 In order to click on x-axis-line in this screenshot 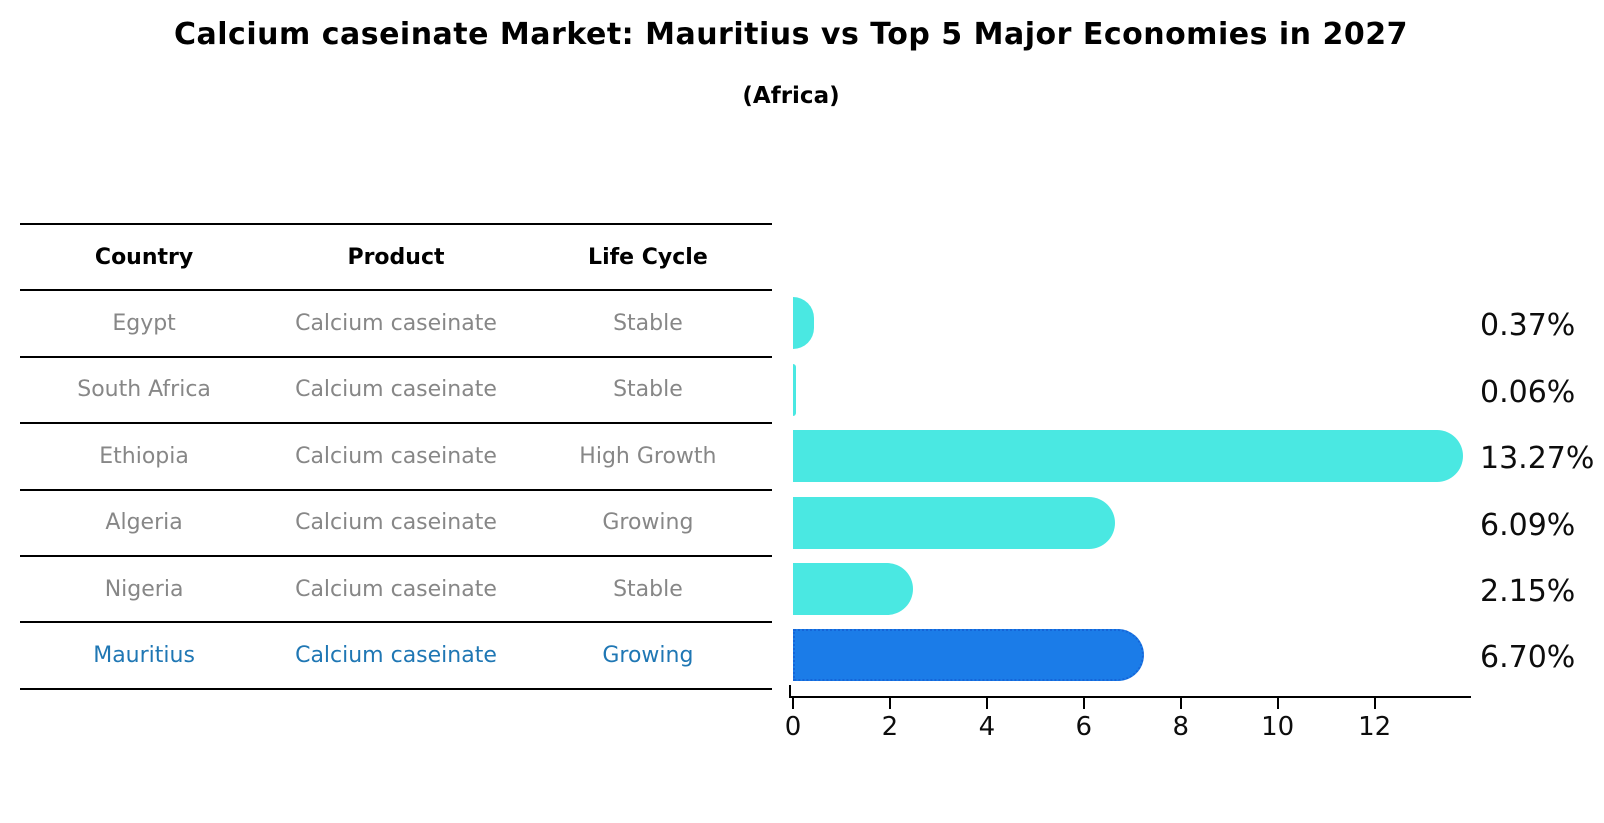, I will do `click(1129, 696)`.